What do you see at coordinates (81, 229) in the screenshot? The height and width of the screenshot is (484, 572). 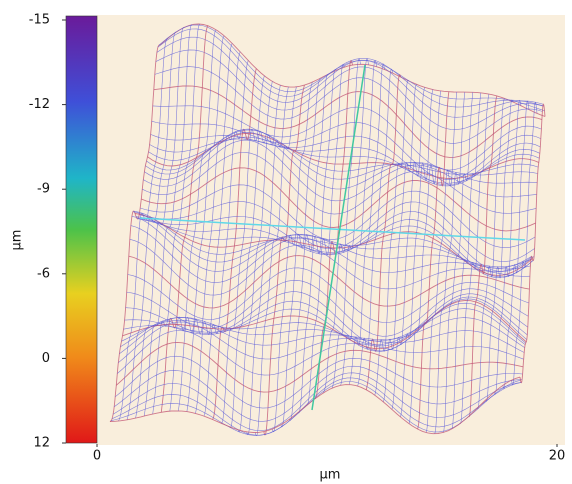 I see `colorbar` at bounding box center [81, 229].